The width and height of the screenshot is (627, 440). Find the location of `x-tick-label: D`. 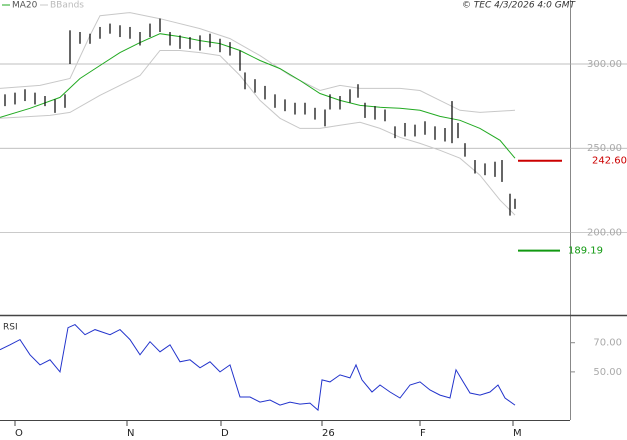

x-tick-label: D is located at coordinates (225, 433).